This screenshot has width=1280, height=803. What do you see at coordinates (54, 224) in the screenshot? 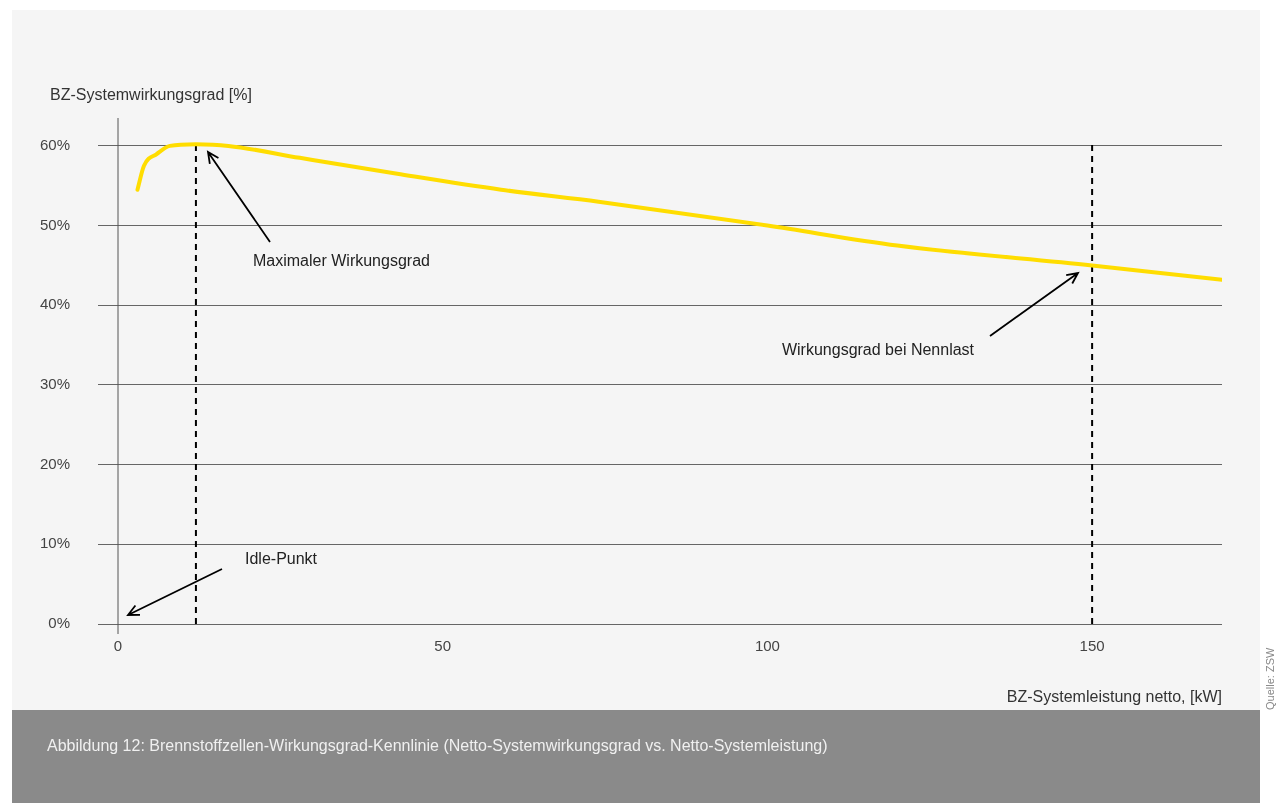
I see `y-tick-label: 50%` at bounding box center [54, 224].